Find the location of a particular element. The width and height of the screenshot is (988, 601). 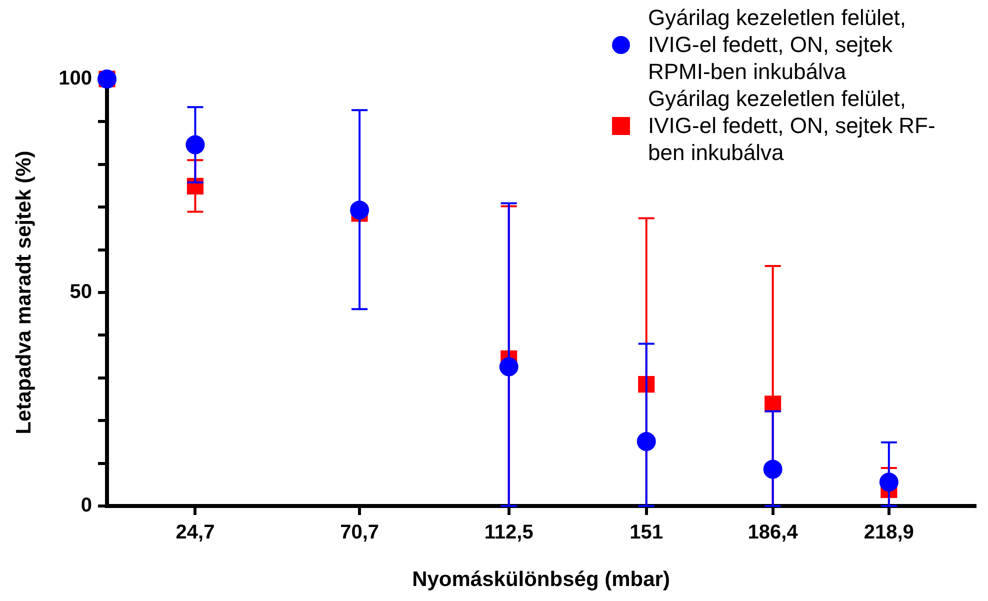

x-tick-label: 186,4 is located at coordinates (773, 533).